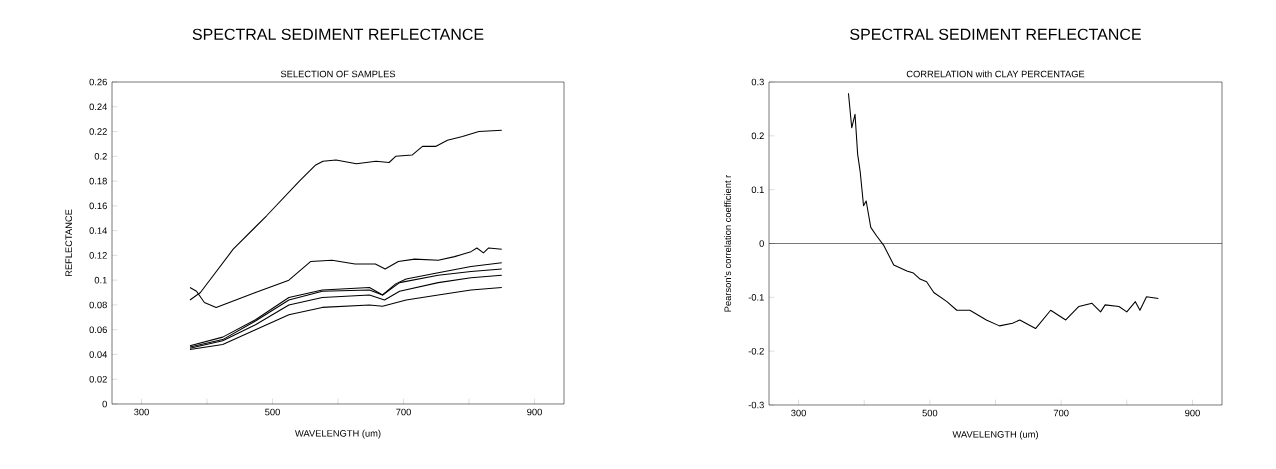 This screenshot has height=469, width=1276. I want to click on y-tick-label: 0.02, so click(98, 379).